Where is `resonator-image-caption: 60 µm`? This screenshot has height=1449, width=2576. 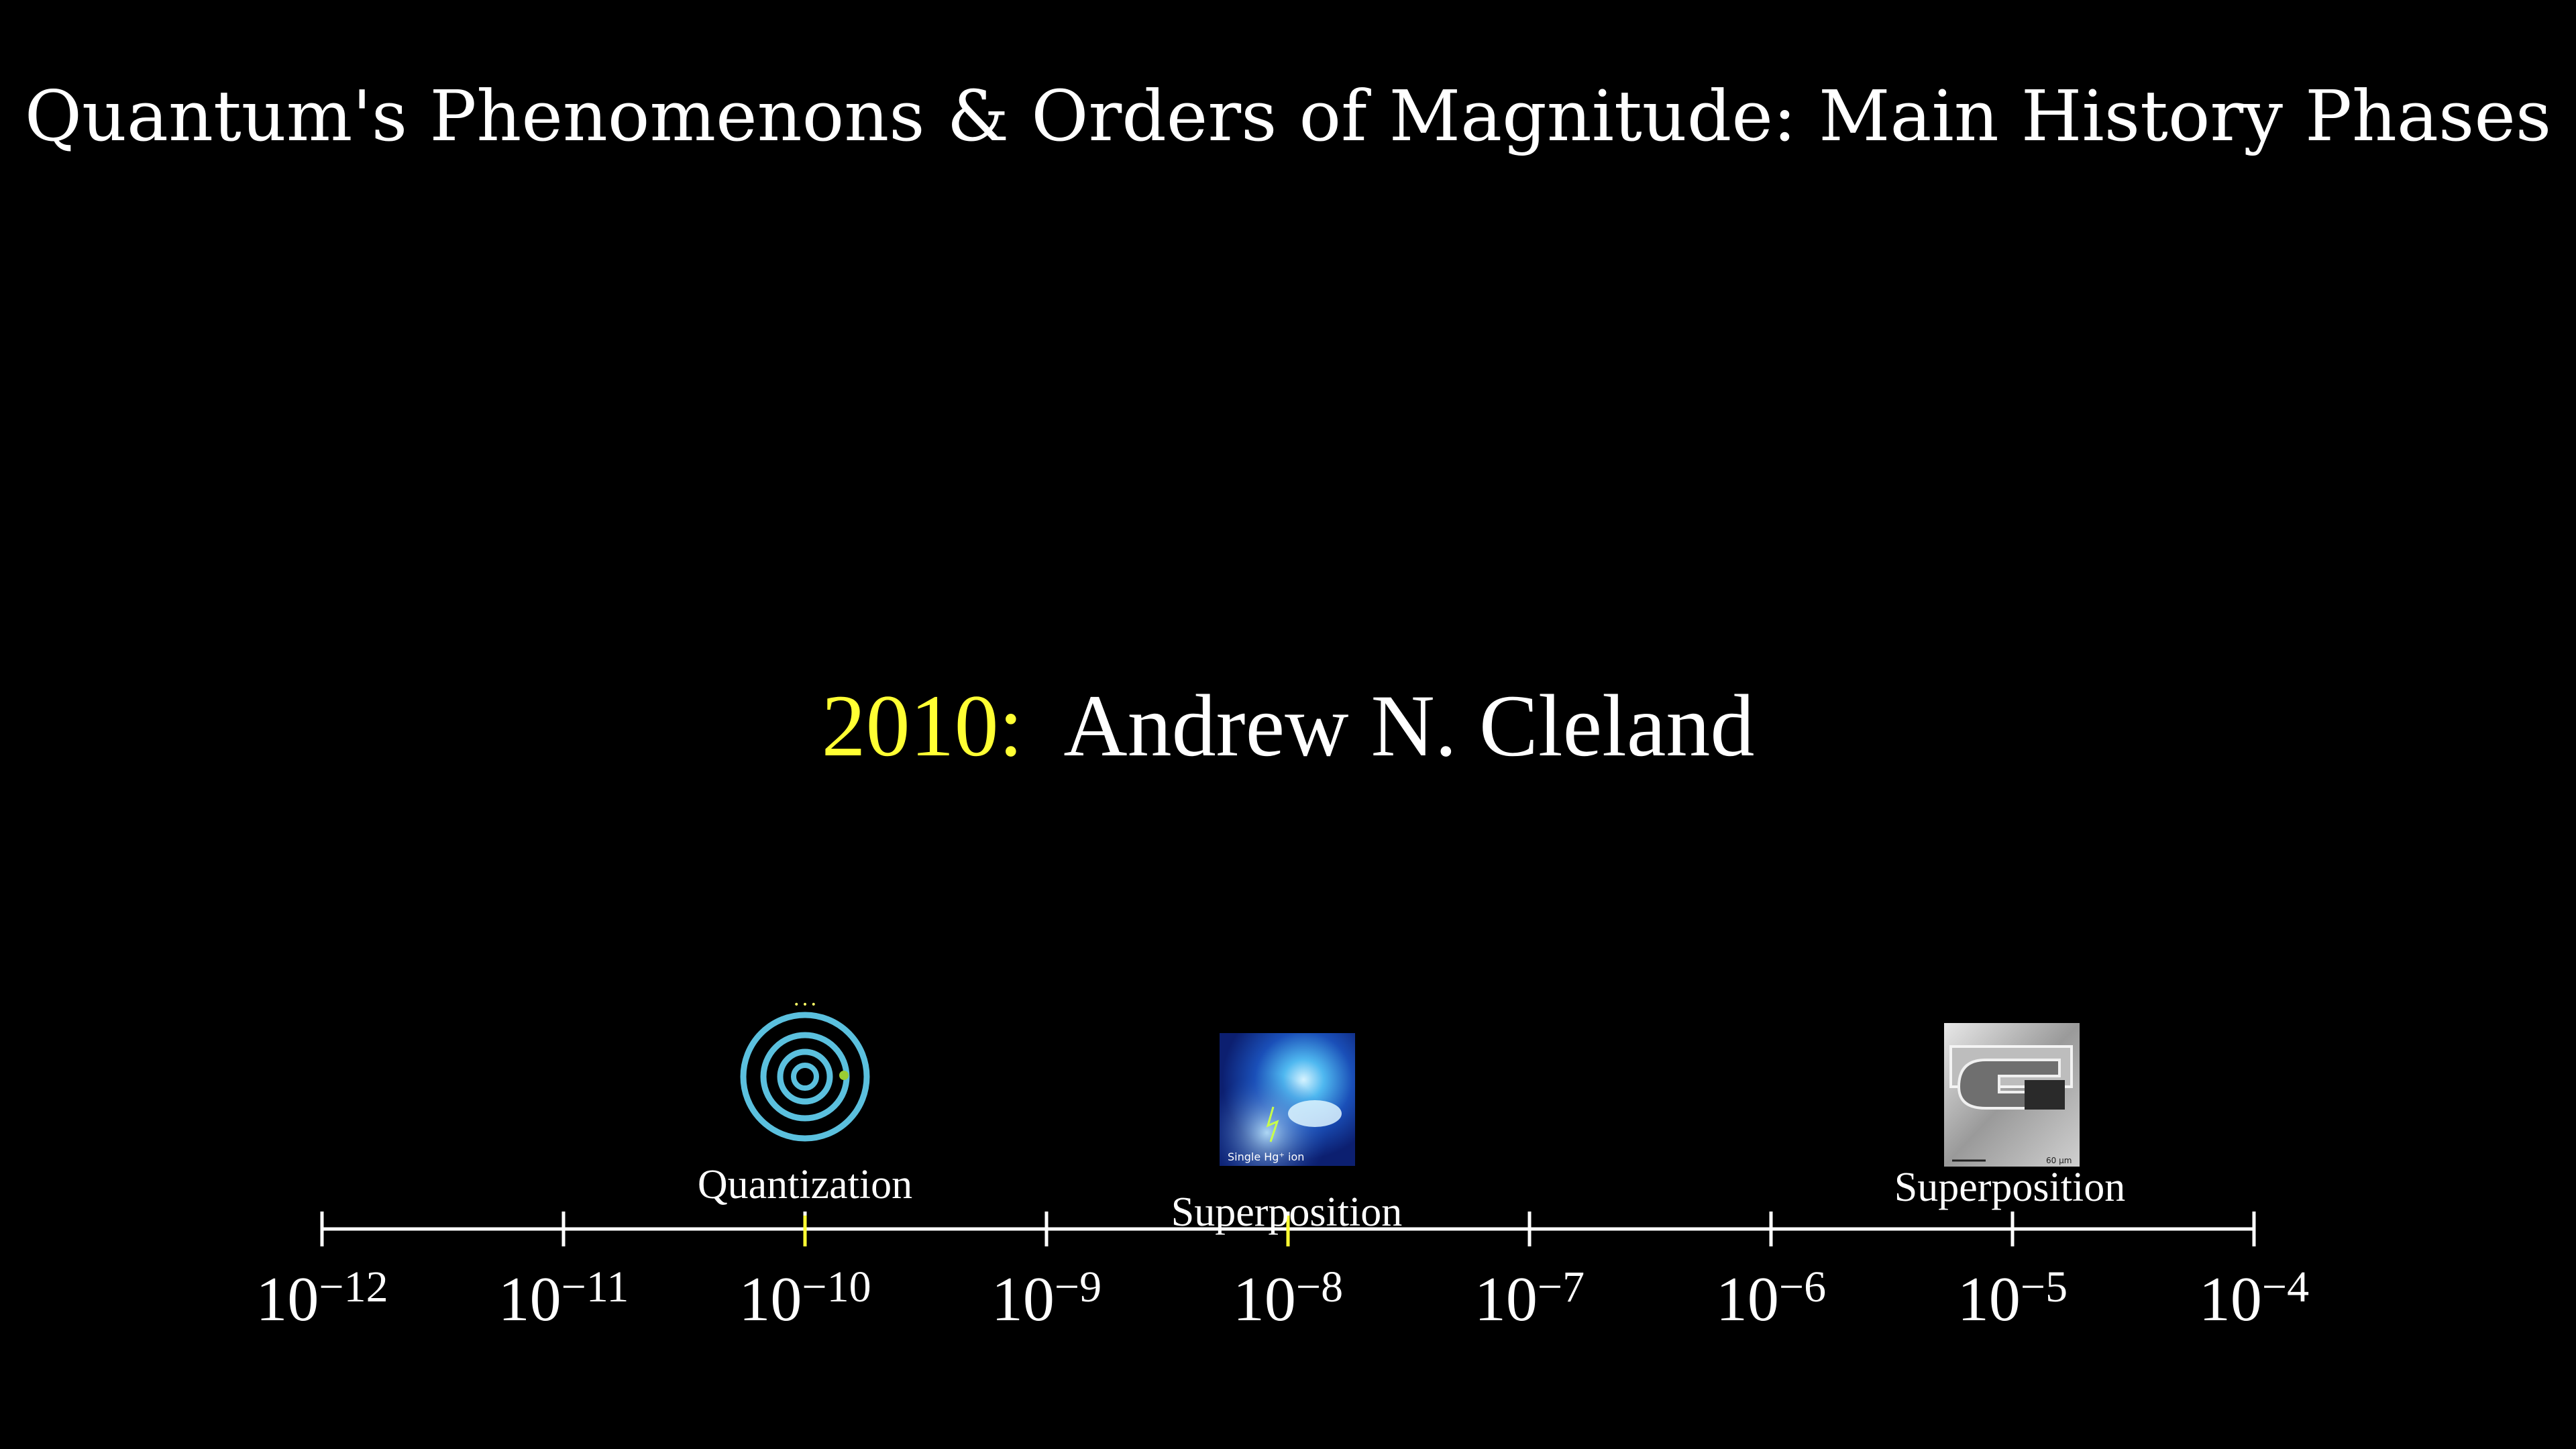
resonator-image-caption: 60 µm is located at coordinates (2059, 1160).